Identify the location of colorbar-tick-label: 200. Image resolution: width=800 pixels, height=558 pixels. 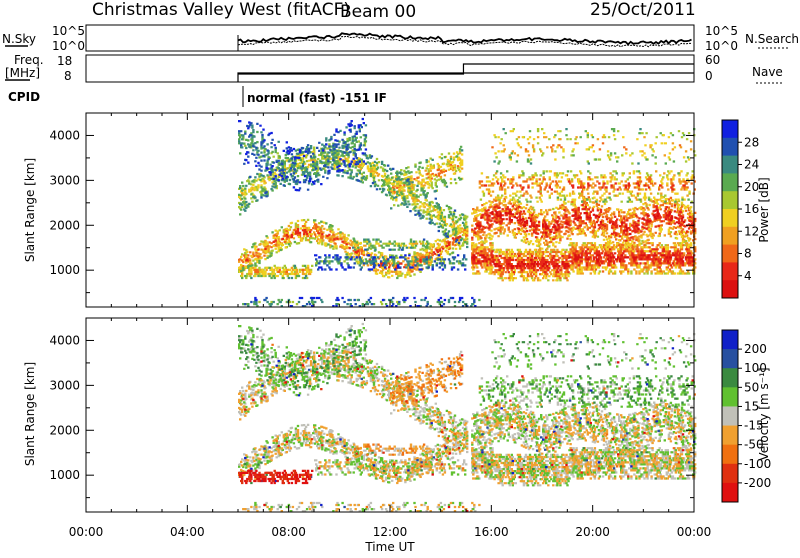
(755, 349).